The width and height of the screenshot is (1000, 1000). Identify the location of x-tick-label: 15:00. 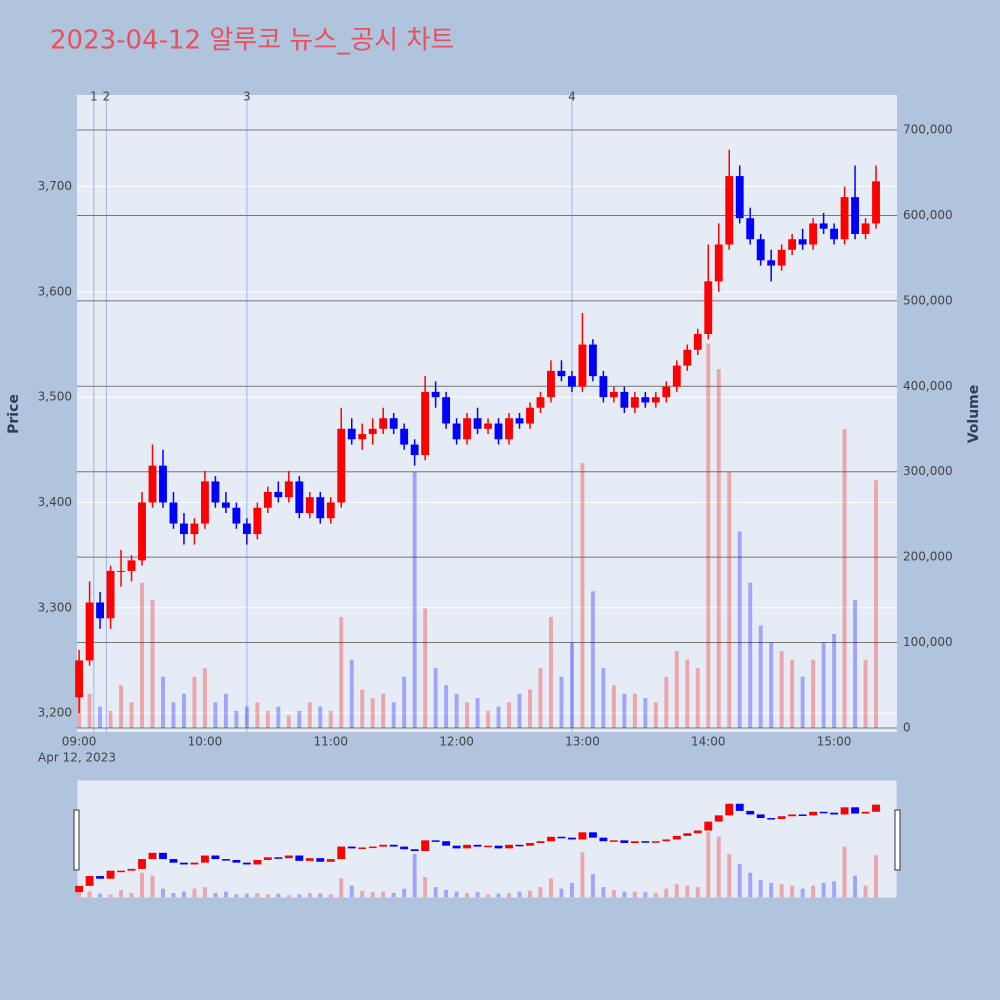
(834, 742).